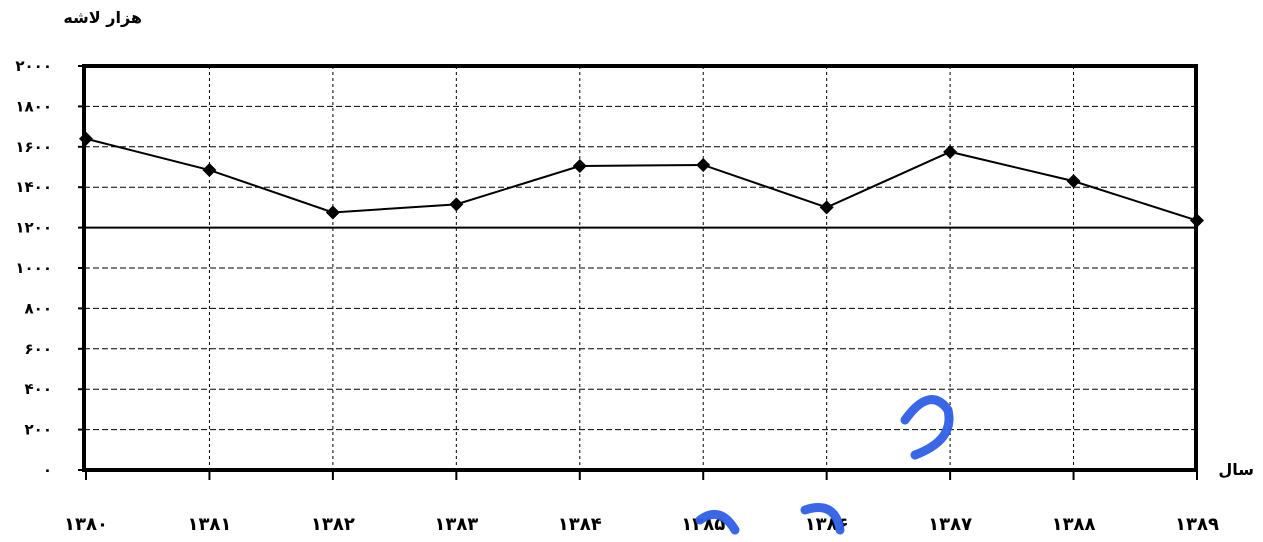 The width and height of the screenshot is (1263, 542). Describe the element at coordinates (33, 187) in the screenshot. I see `y-tick-label: ۱۴۰۰` at that location.